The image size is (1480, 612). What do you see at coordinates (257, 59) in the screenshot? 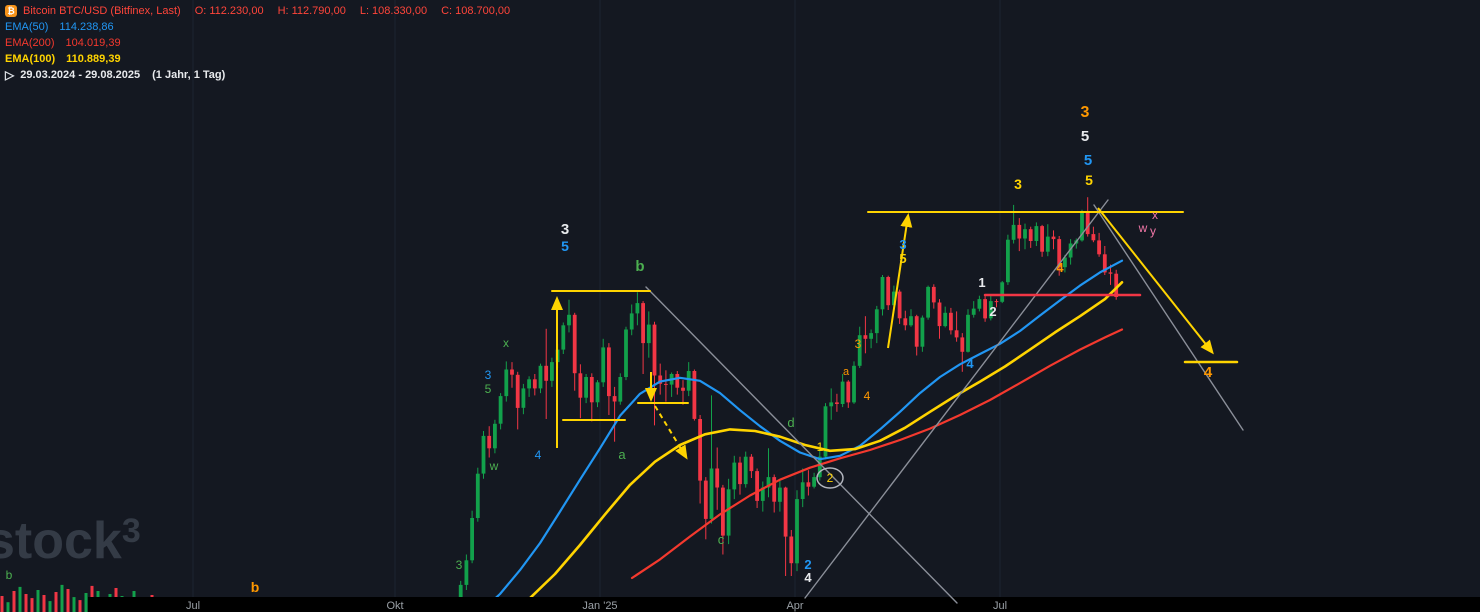
I see `indicator-legend-ema100: EMA(100) 110.889,39` at bounding box center [257, 59].